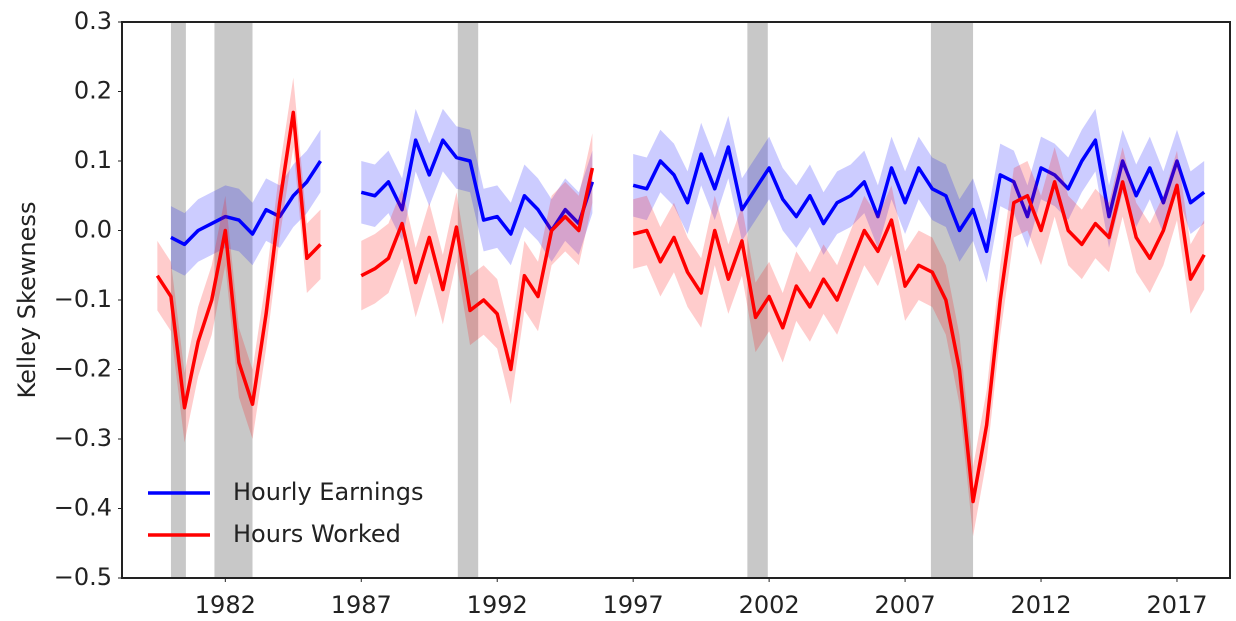  What do you see at coordinates (361, 605) in the screenshot?
I see `x-tick-label: 1987` at bounding box center [361, 605].